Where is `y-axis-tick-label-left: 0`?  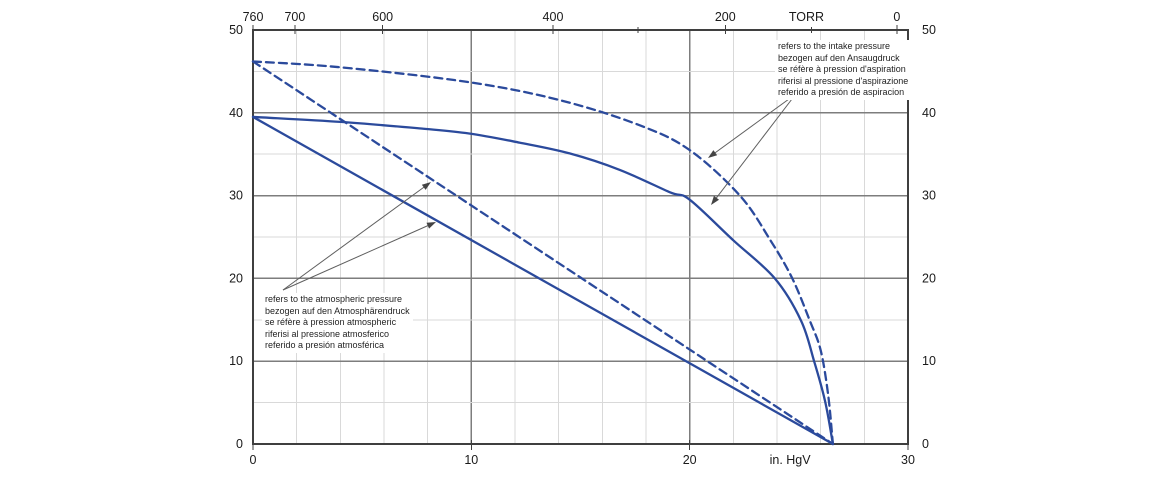 y-axis-tick-label-left: 0 is located at coordinates (239, 444).